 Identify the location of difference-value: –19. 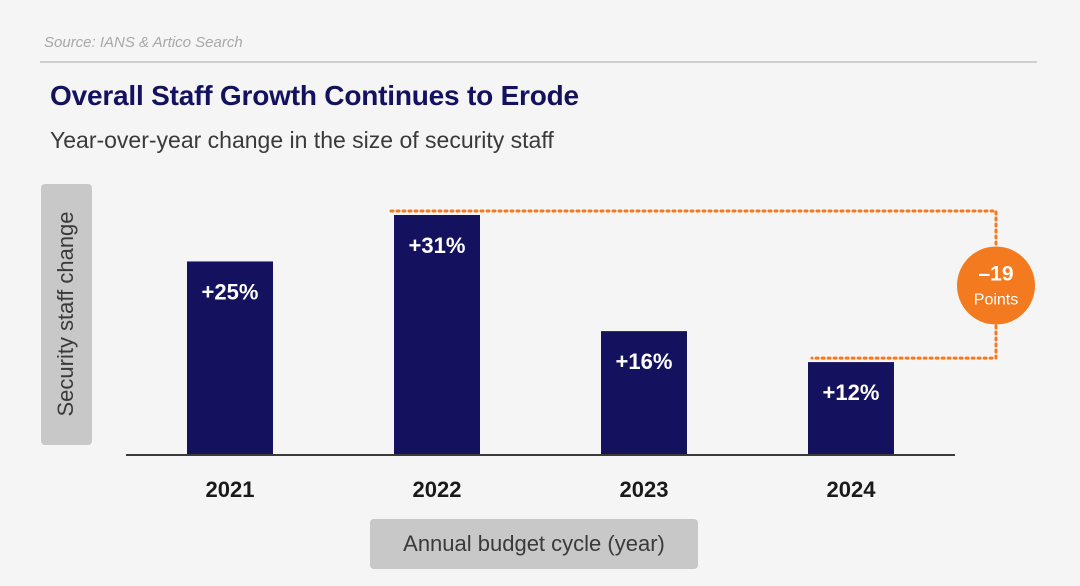
(995, 274).